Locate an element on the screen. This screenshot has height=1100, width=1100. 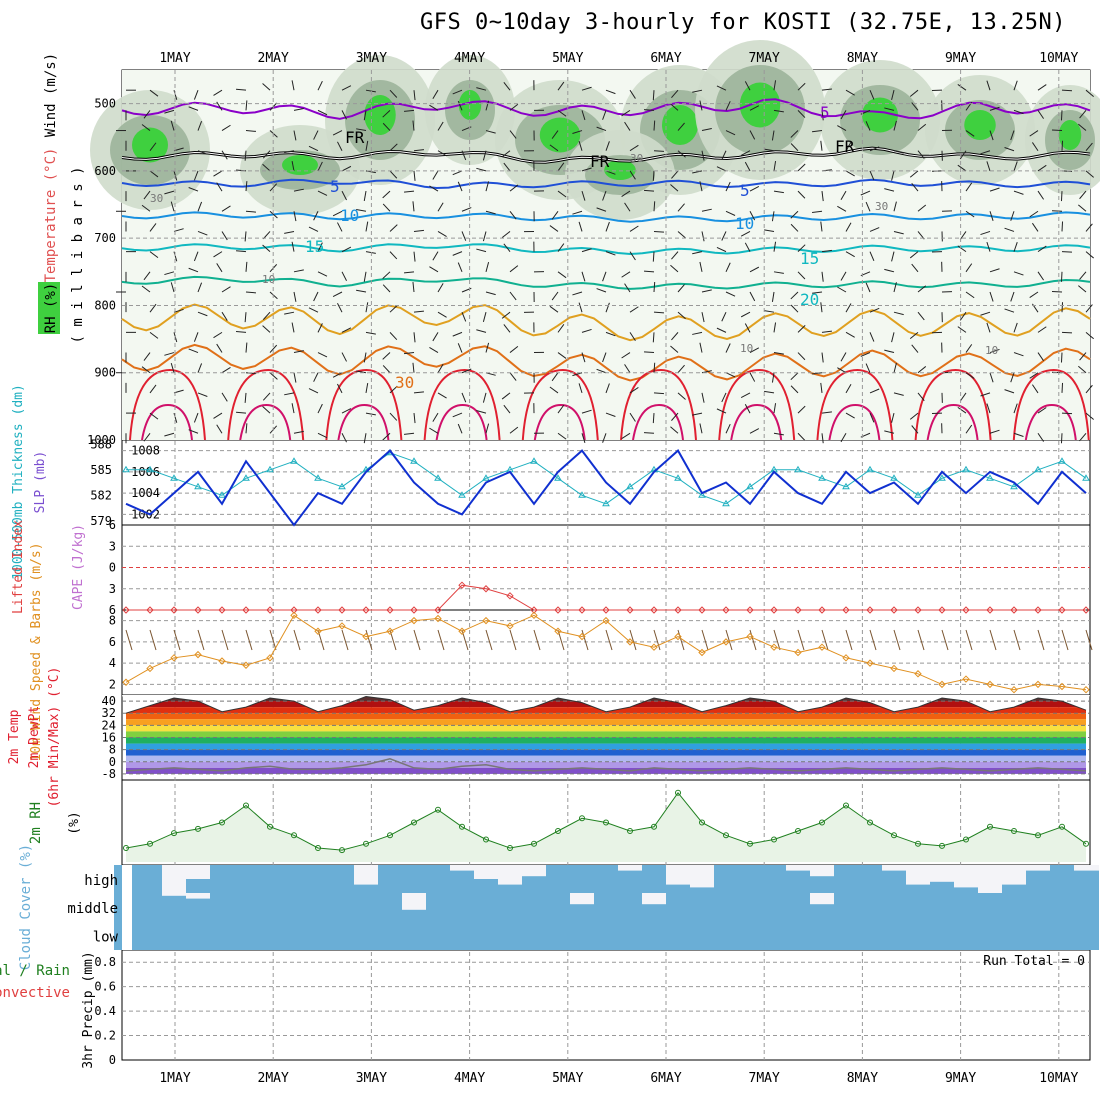
pressure-tick: 1000 is located at coordinates (101, 440).